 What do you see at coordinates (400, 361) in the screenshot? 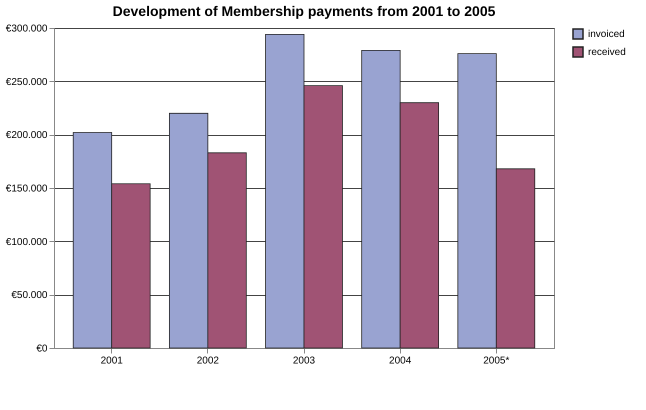
I see `x-tick-label: 2004` at bounding box center [400, 361].